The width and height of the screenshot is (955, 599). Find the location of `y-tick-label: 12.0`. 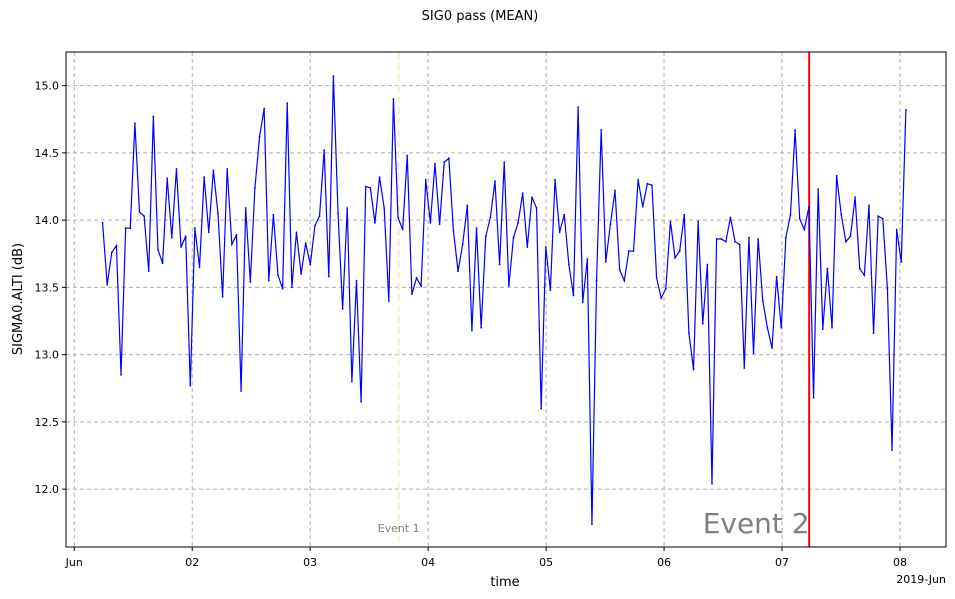

y-tick-label: 12.0 is located at coordinates (47, 489).